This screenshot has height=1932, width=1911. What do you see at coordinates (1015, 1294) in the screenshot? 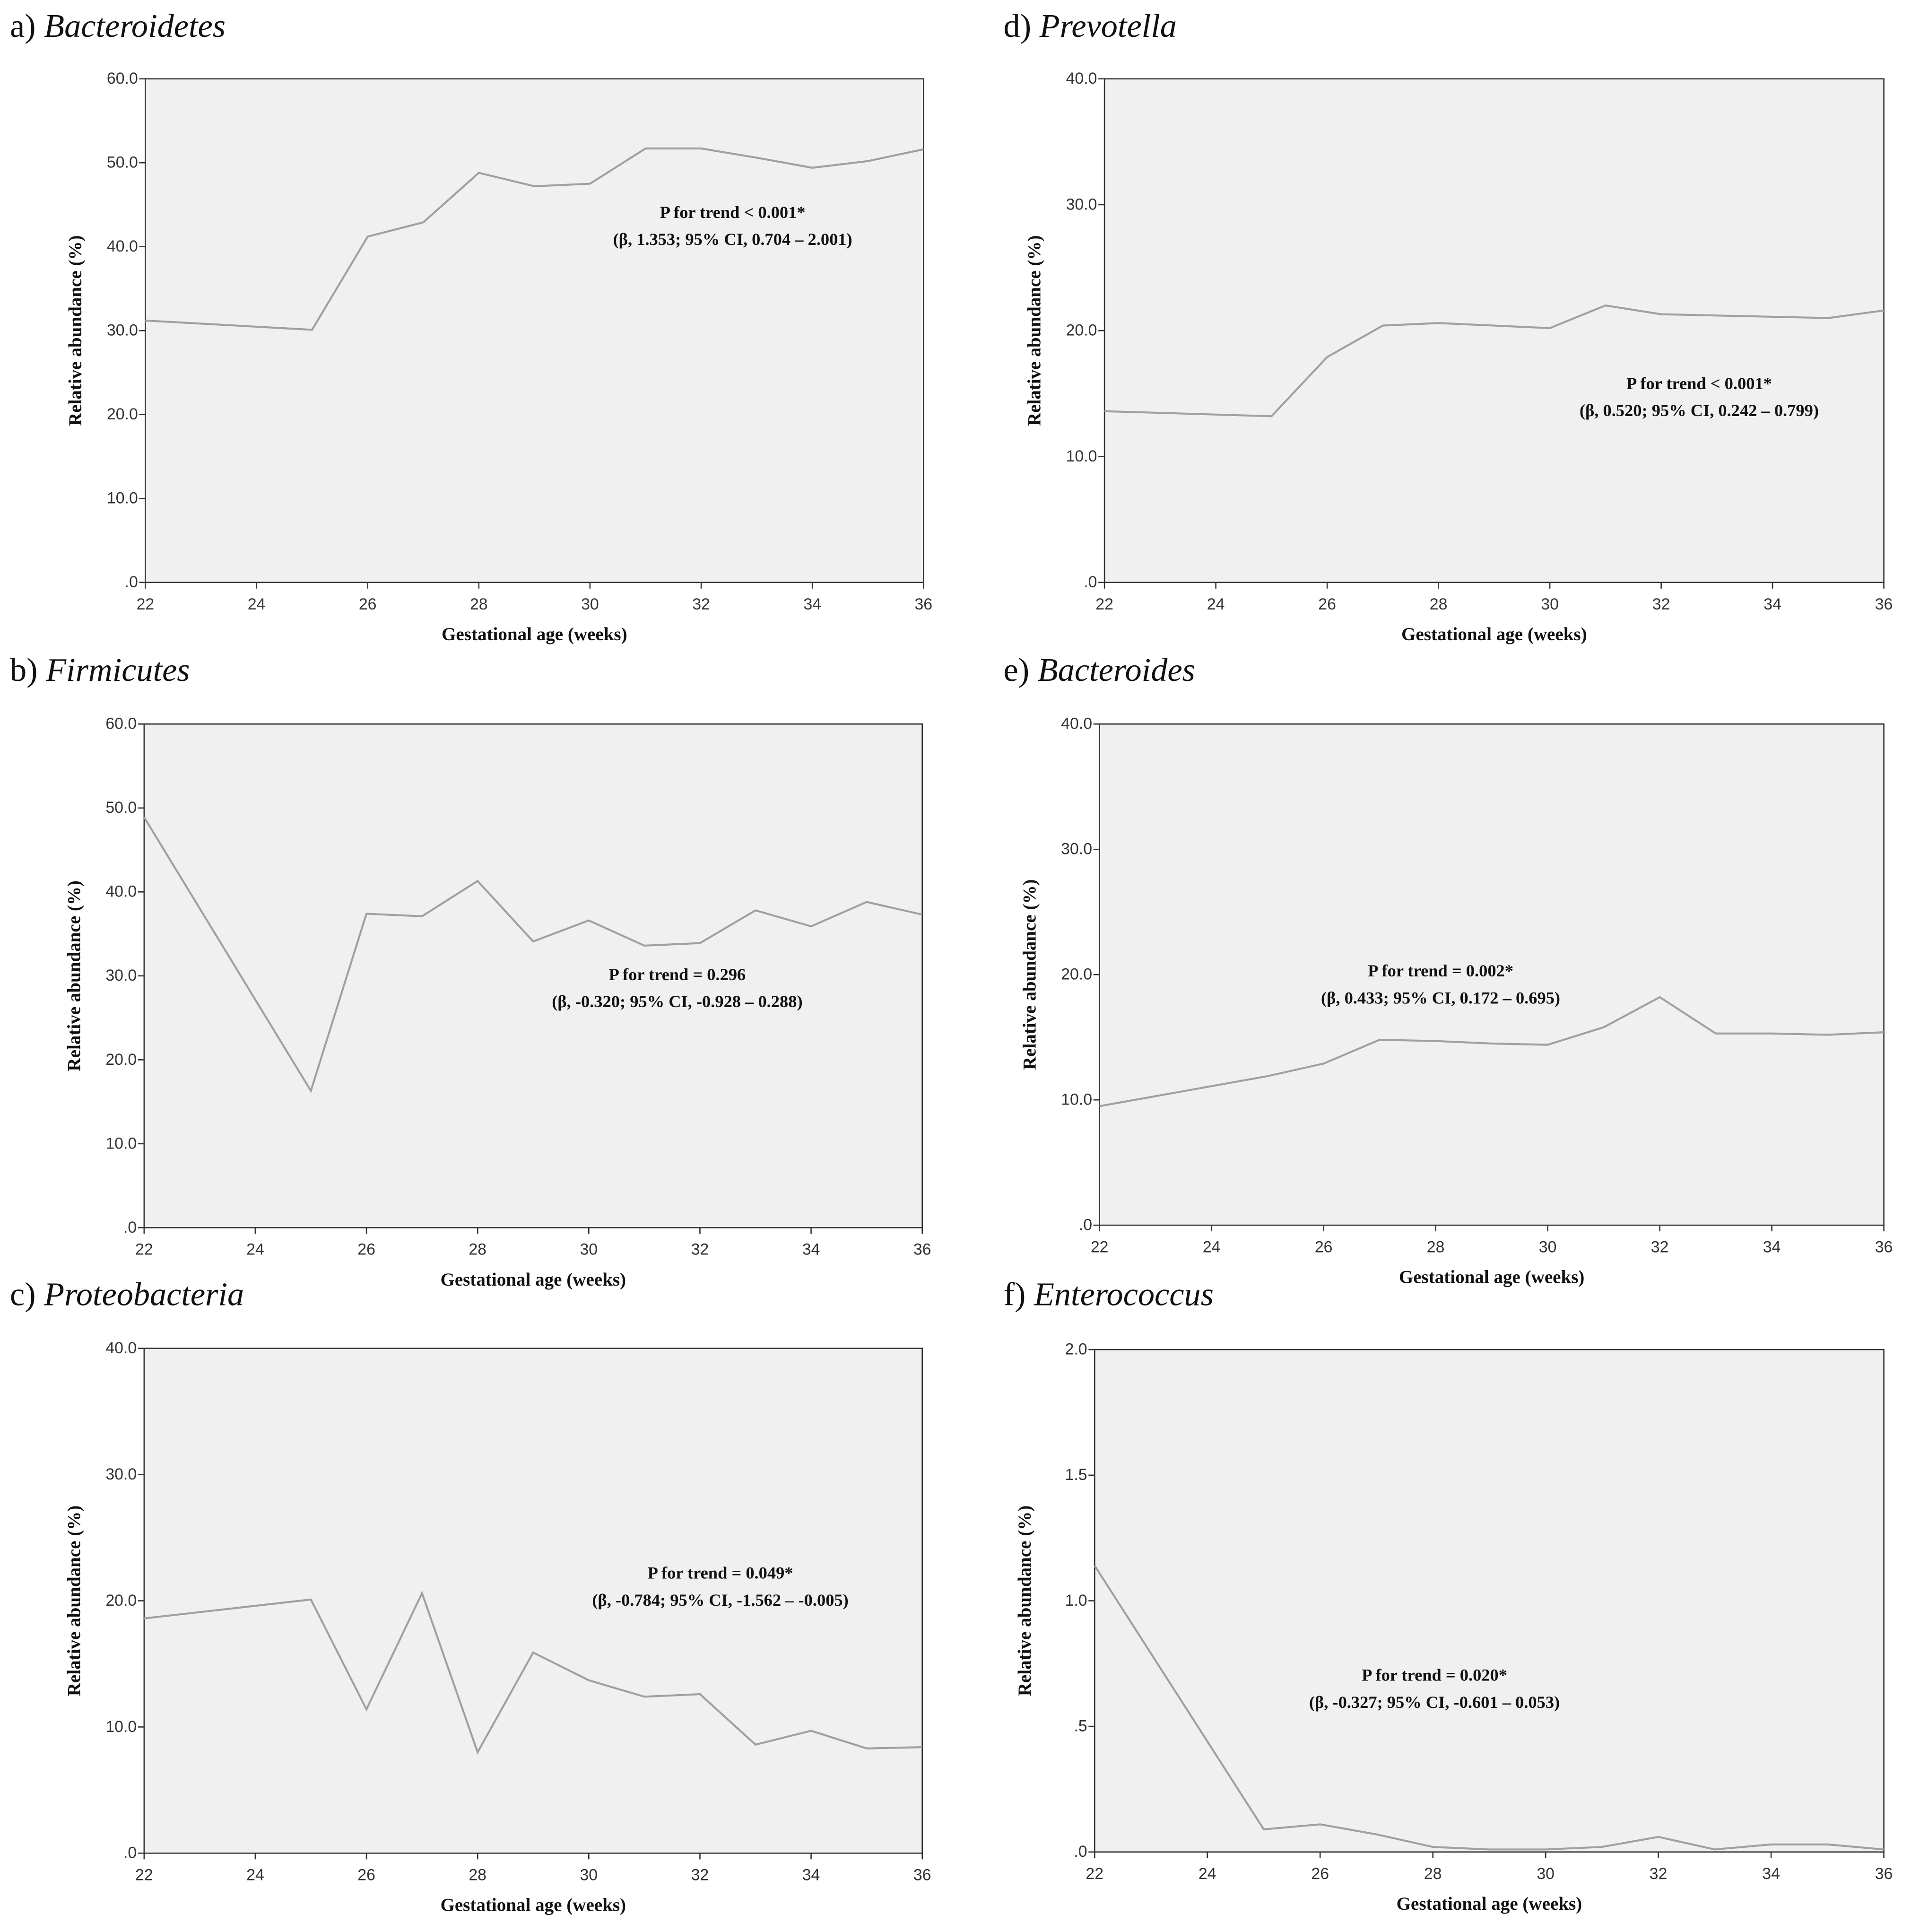
I see `panel-label: f)` at bounding box center [1015, 1294].